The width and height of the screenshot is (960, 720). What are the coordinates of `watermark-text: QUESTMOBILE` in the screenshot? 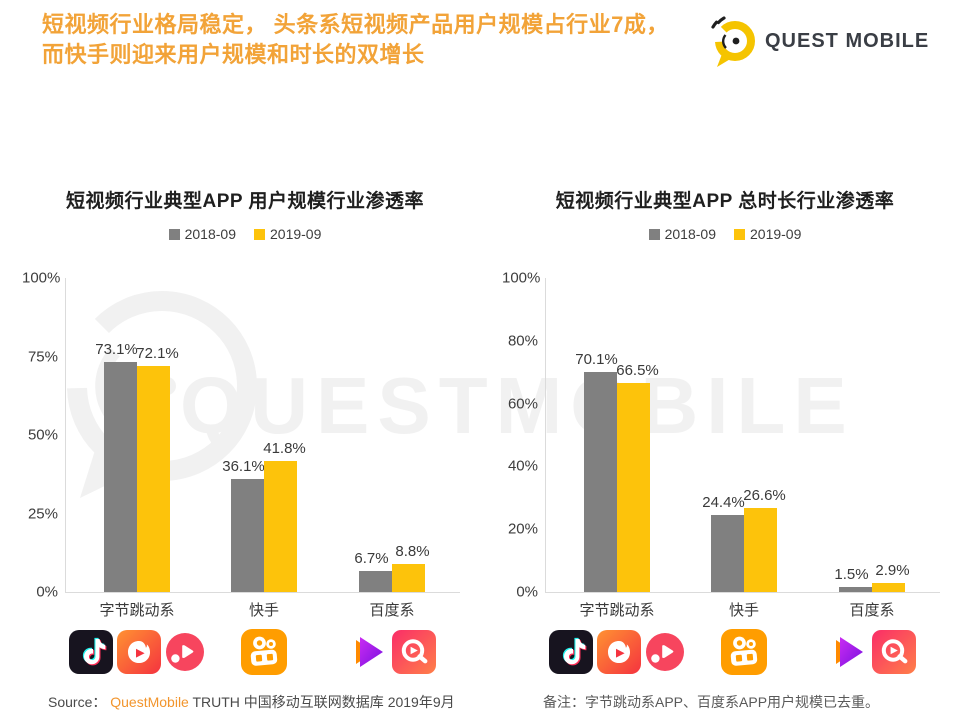 It's located at (517, 405).